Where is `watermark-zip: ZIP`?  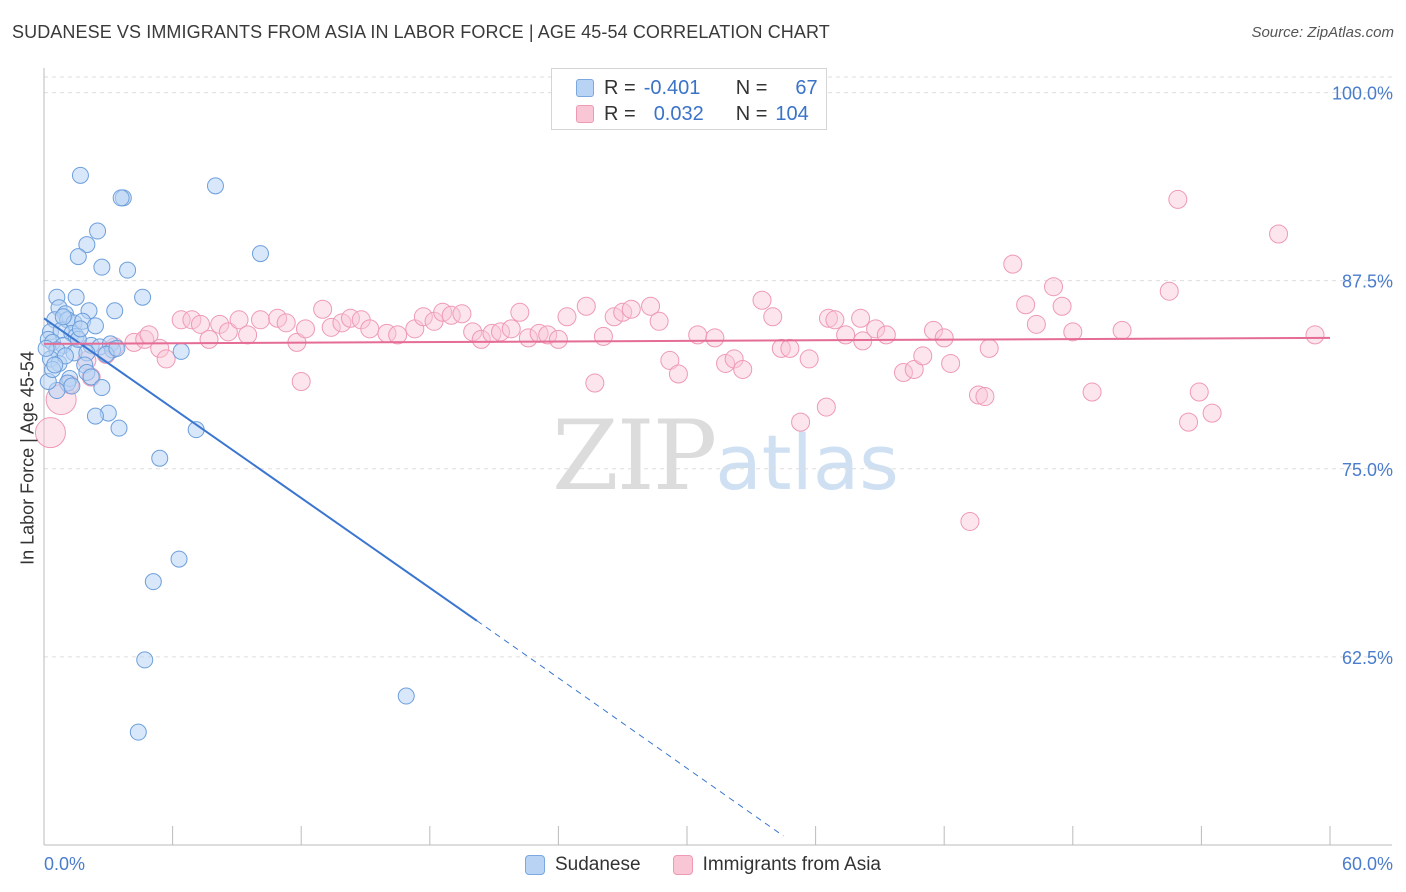 watermark-zip: ZIP is located at coordinates (634, 456).